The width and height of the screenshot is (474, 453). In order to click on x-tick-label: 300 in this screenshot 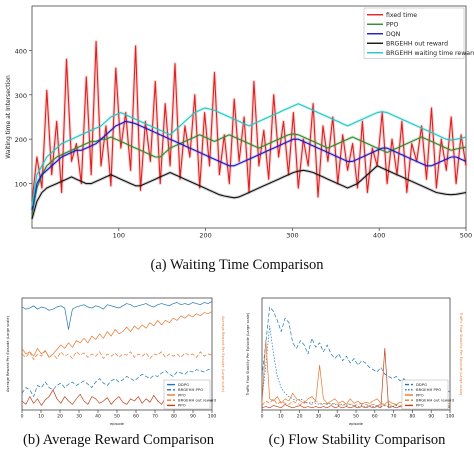, I will do `click(292, 236)`.